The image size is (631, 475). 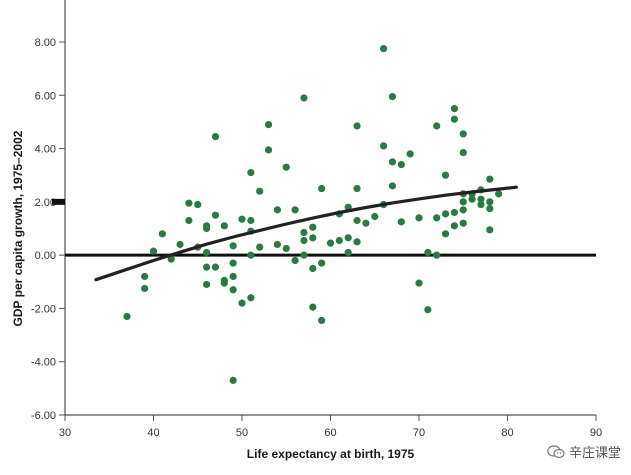 I want to click on y-tick-label: -4.00, so click(x=43, y=363).